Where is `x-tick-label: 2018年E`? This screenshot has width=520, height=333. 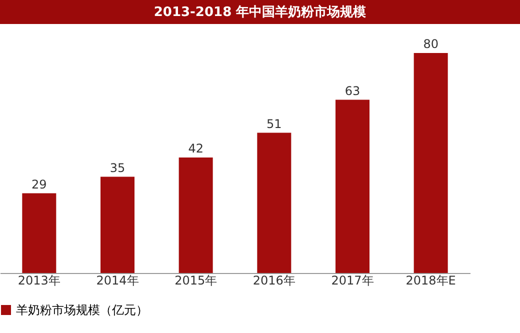
x-tick-label: 2018年E is located at coordinates (431, 281).